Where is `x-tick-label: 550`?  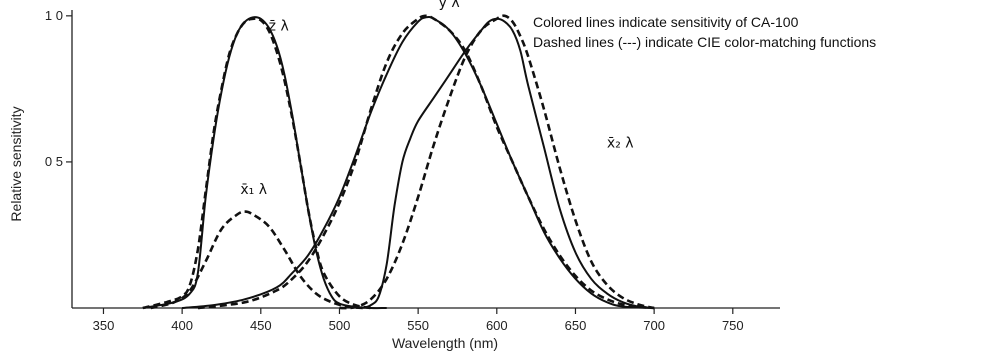 x-tick-label: 550 is located at coordinates (418, 325).